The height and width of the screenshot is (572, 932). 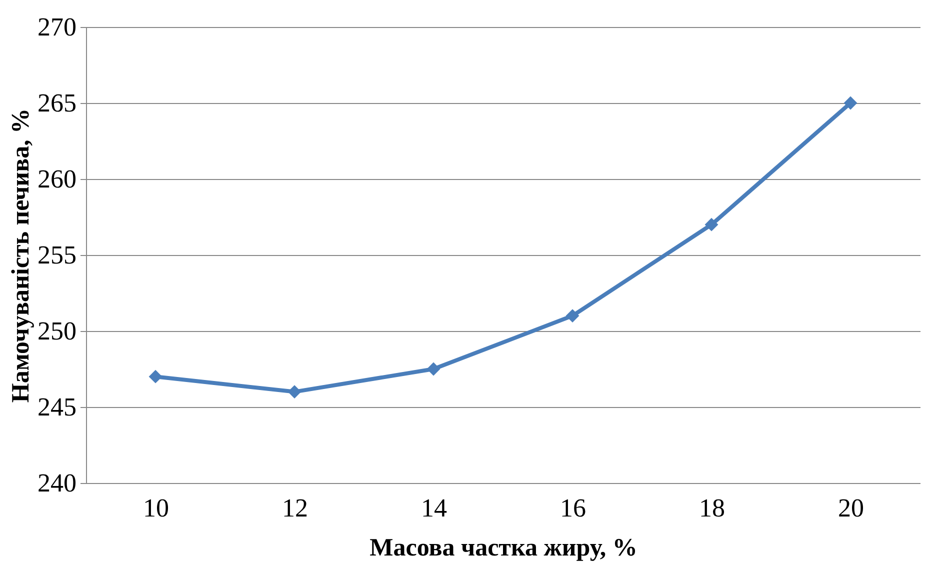 What do you see at coordinates (57, 331) in the screenshot?
I see `y-tick-label: 250` at bounding box center [57, 331].